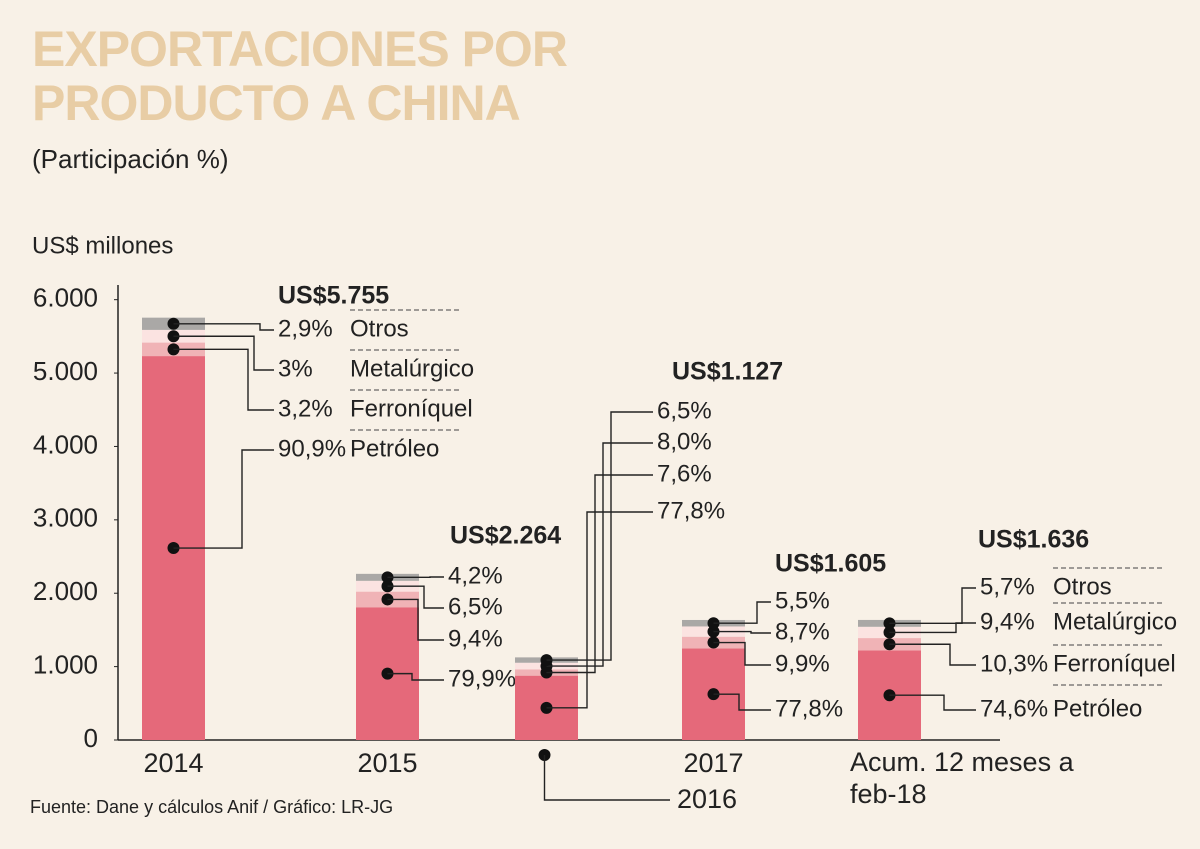 This screenshot has width=1200, height=849. Describe the element at coordinates (65, 591) in the screenshot. I see `y-tick-label: 2.000` at that location.